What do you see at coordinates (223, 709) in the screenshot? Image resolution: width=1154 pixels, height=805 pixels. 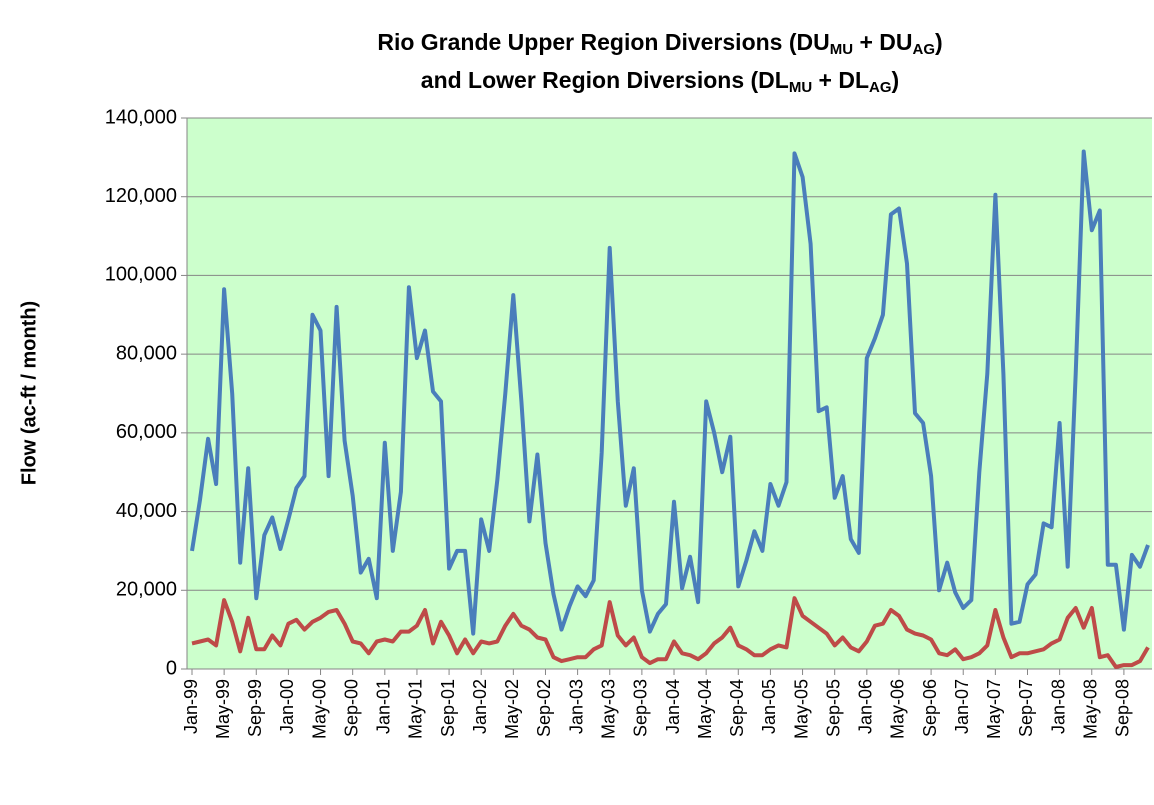 I see `x-tick-label: May-99` at bounding box center [223, 709].